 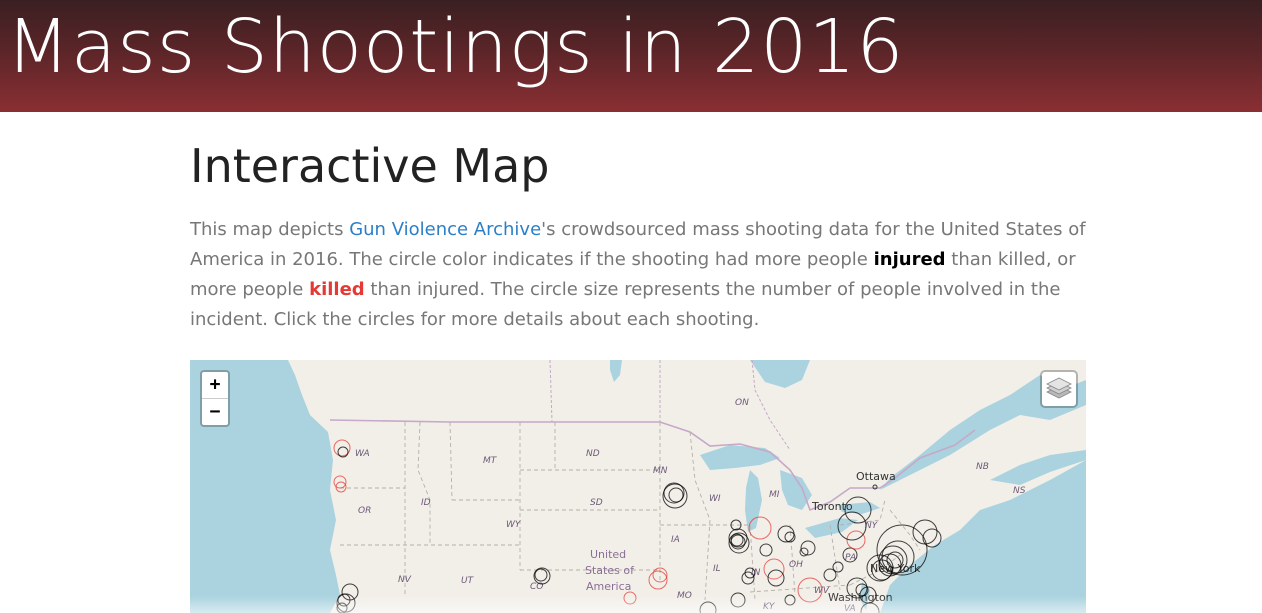 I want to click on label-mn: MN, so click(x=660, y=471).